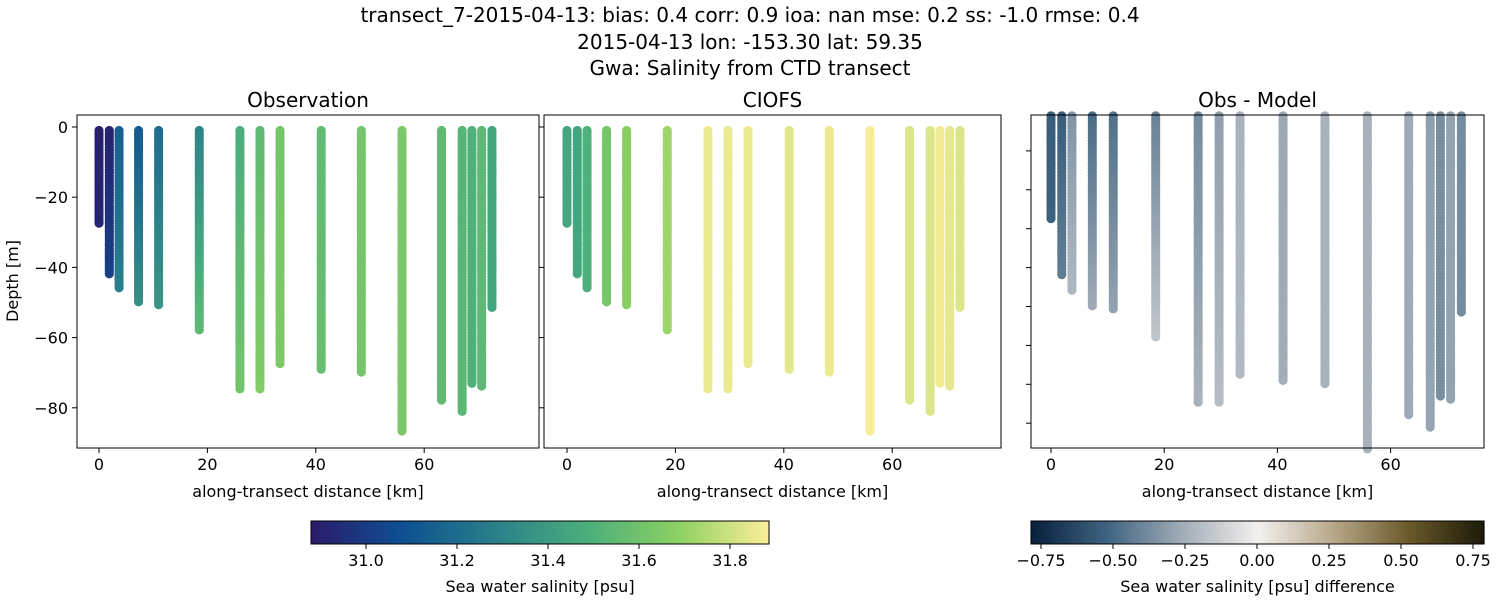 The height and width of the screenshot is (600, 1500). I want to click on colorbar-tick-label: 0.25, so click(1329, 560).